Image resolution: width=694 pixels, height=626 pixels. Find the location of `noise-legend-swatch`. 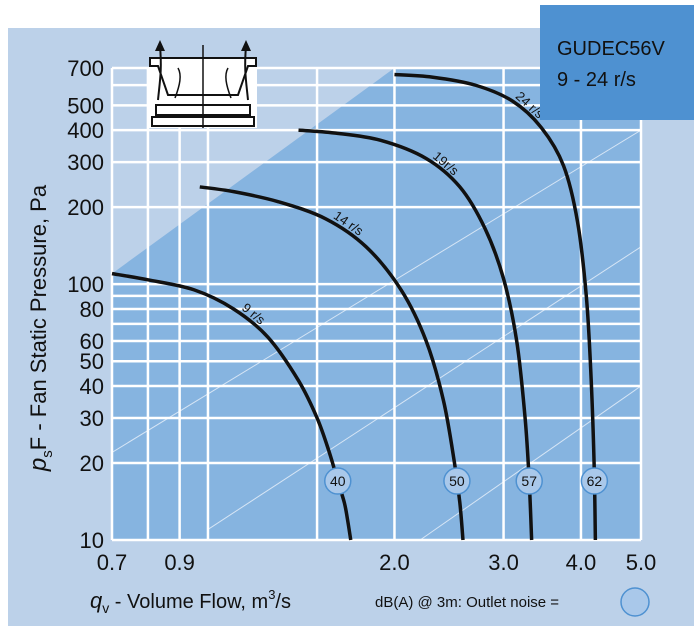

noise-legend-swatch is located at coordinates (635, 602).